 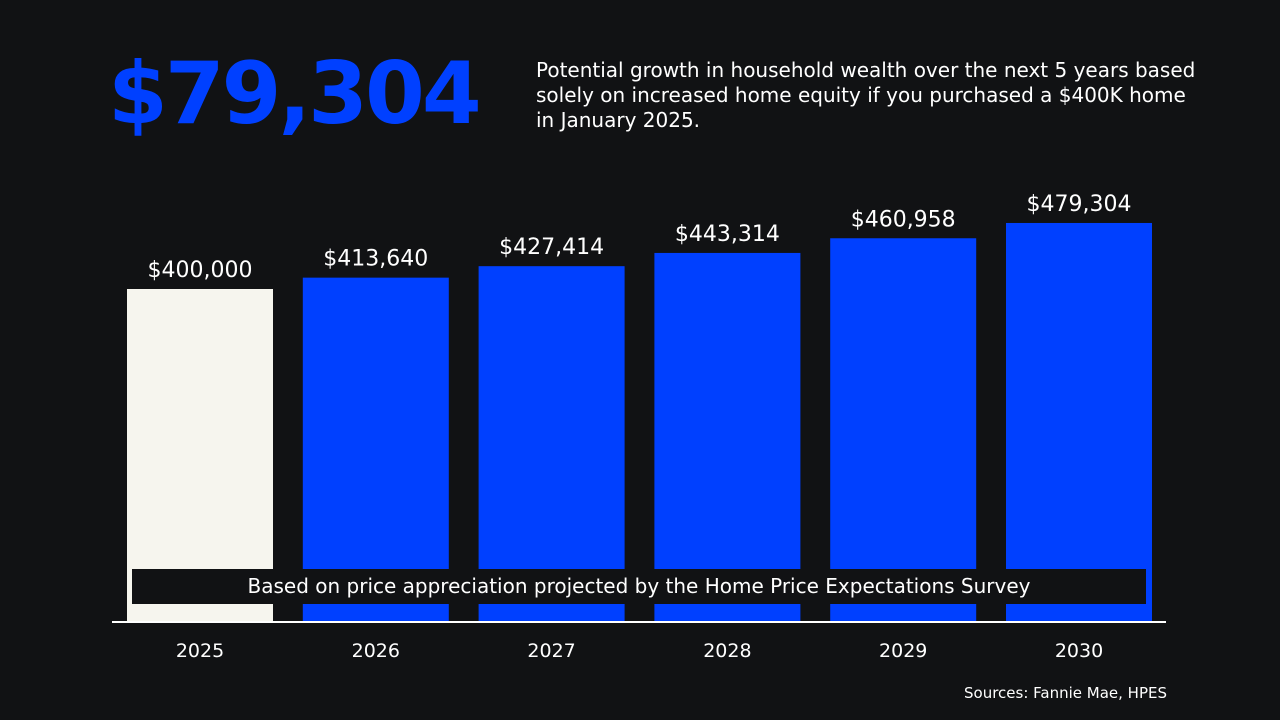 I want to click on x-tick-label: 2025, so click(x=200, y=651).